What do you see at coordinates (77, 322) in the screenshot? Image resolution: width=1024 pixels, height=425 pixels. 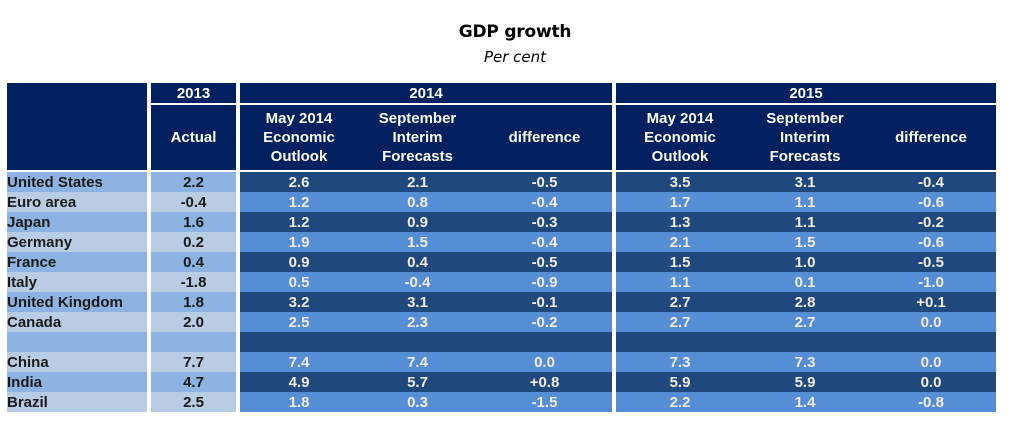 I see `country-label: Canada` at bounding box center [77, 322].